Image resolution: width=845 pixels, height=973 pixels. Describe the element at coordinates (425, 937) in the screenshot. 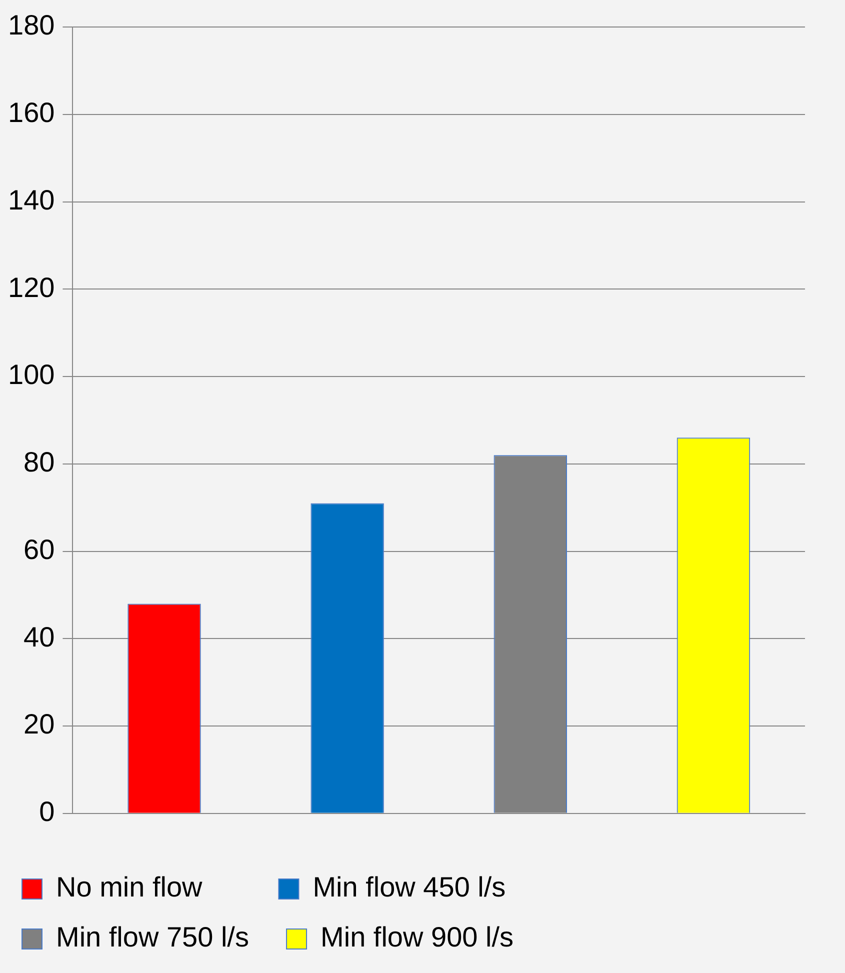

I see `legend-label: Min flow 900 l/s` at that location.